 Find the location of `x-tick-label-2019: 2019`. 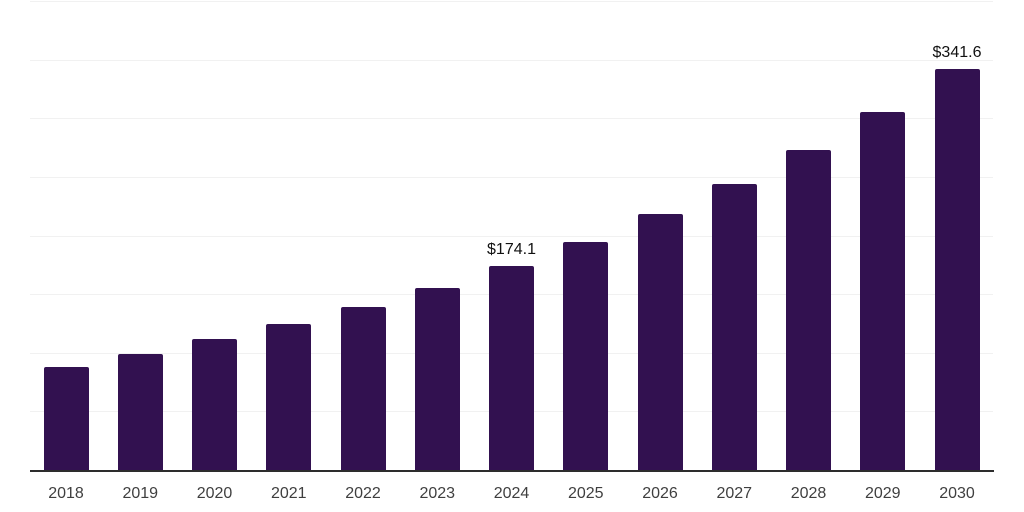

x-tick-label-2019: 2019 is located at coordinates (140, 493).